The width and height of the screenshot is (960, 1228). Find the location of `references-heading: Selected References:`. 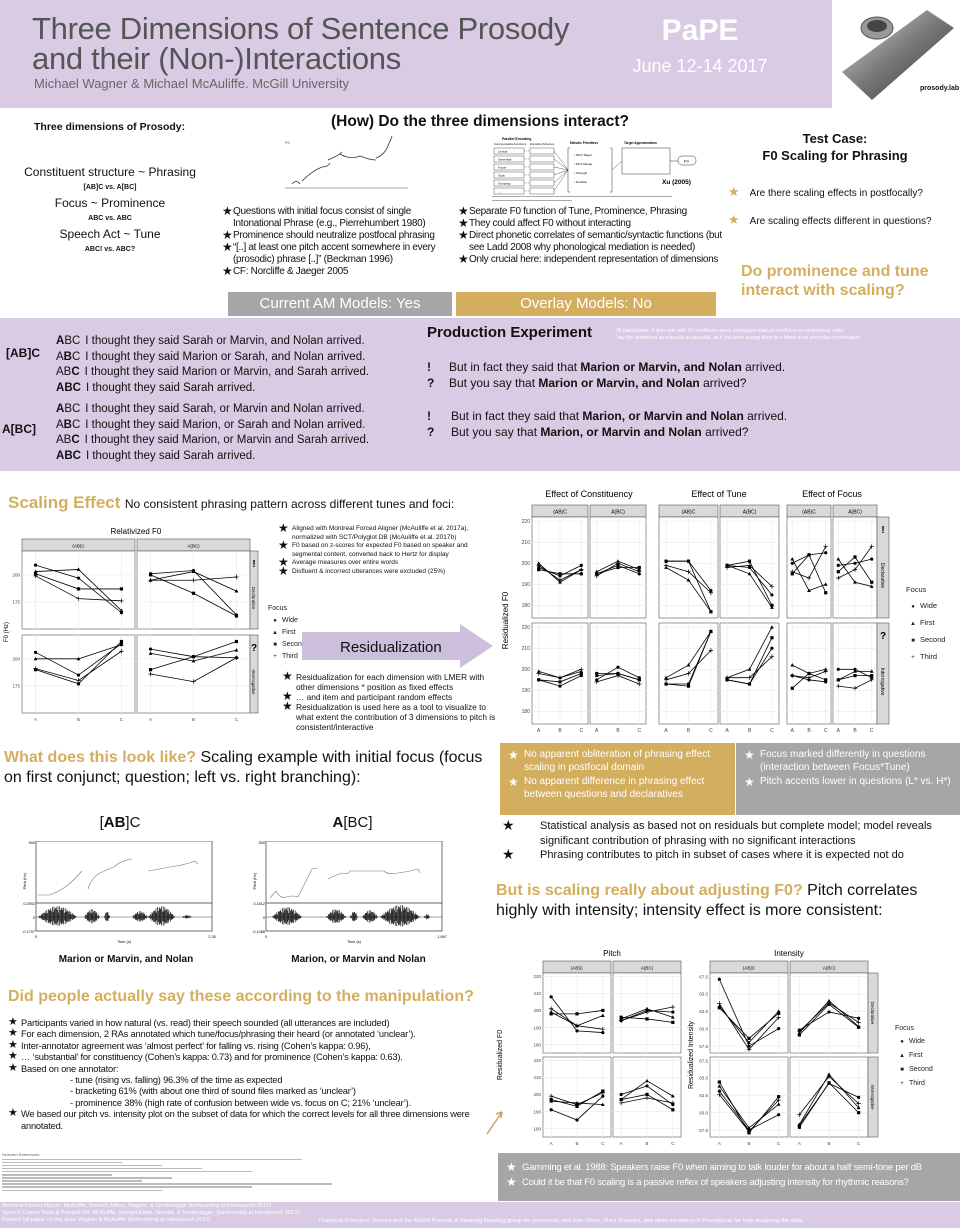

references-heading: Selected References: is located at coordinates (21, 1154).